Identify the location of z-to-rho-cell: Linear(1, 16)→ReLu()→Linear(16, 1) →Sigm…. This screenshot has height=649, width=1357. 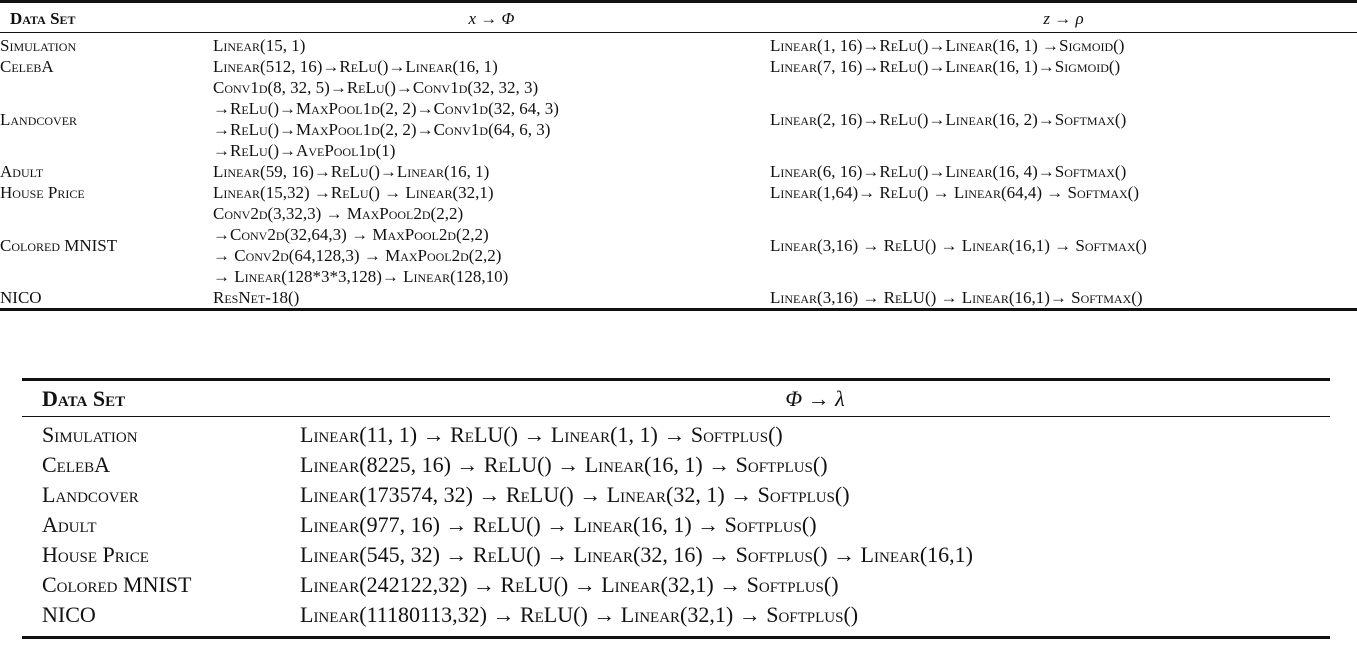
(947, 45).